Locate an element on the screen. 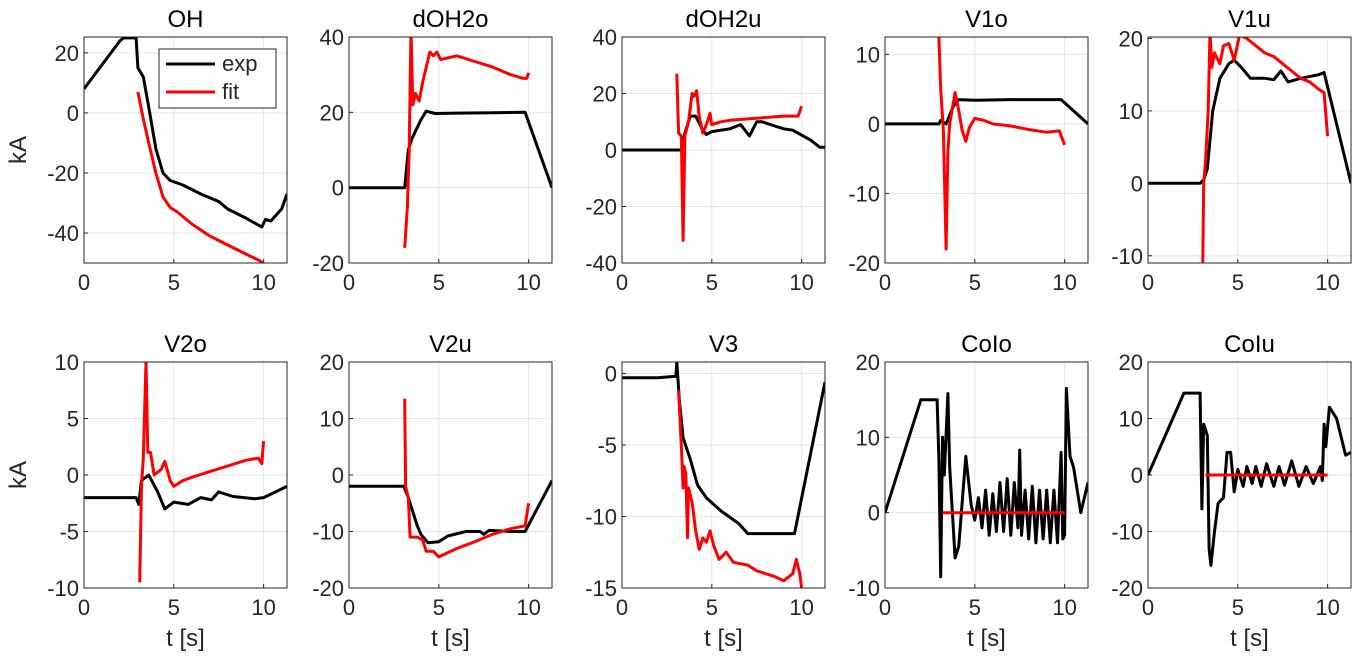  legend-label-fit: fit is located at coordinates (230, 91).